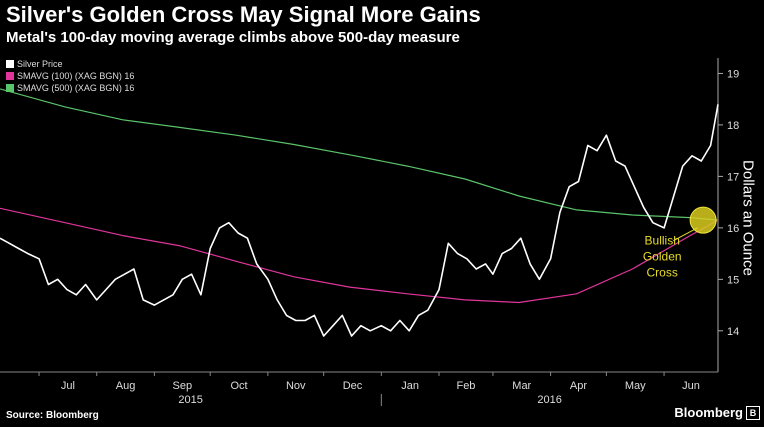 Image resolution: width=764 pixels, height=427 pixels. I want to click on x-tick-label: Apr, so click(578, 386).